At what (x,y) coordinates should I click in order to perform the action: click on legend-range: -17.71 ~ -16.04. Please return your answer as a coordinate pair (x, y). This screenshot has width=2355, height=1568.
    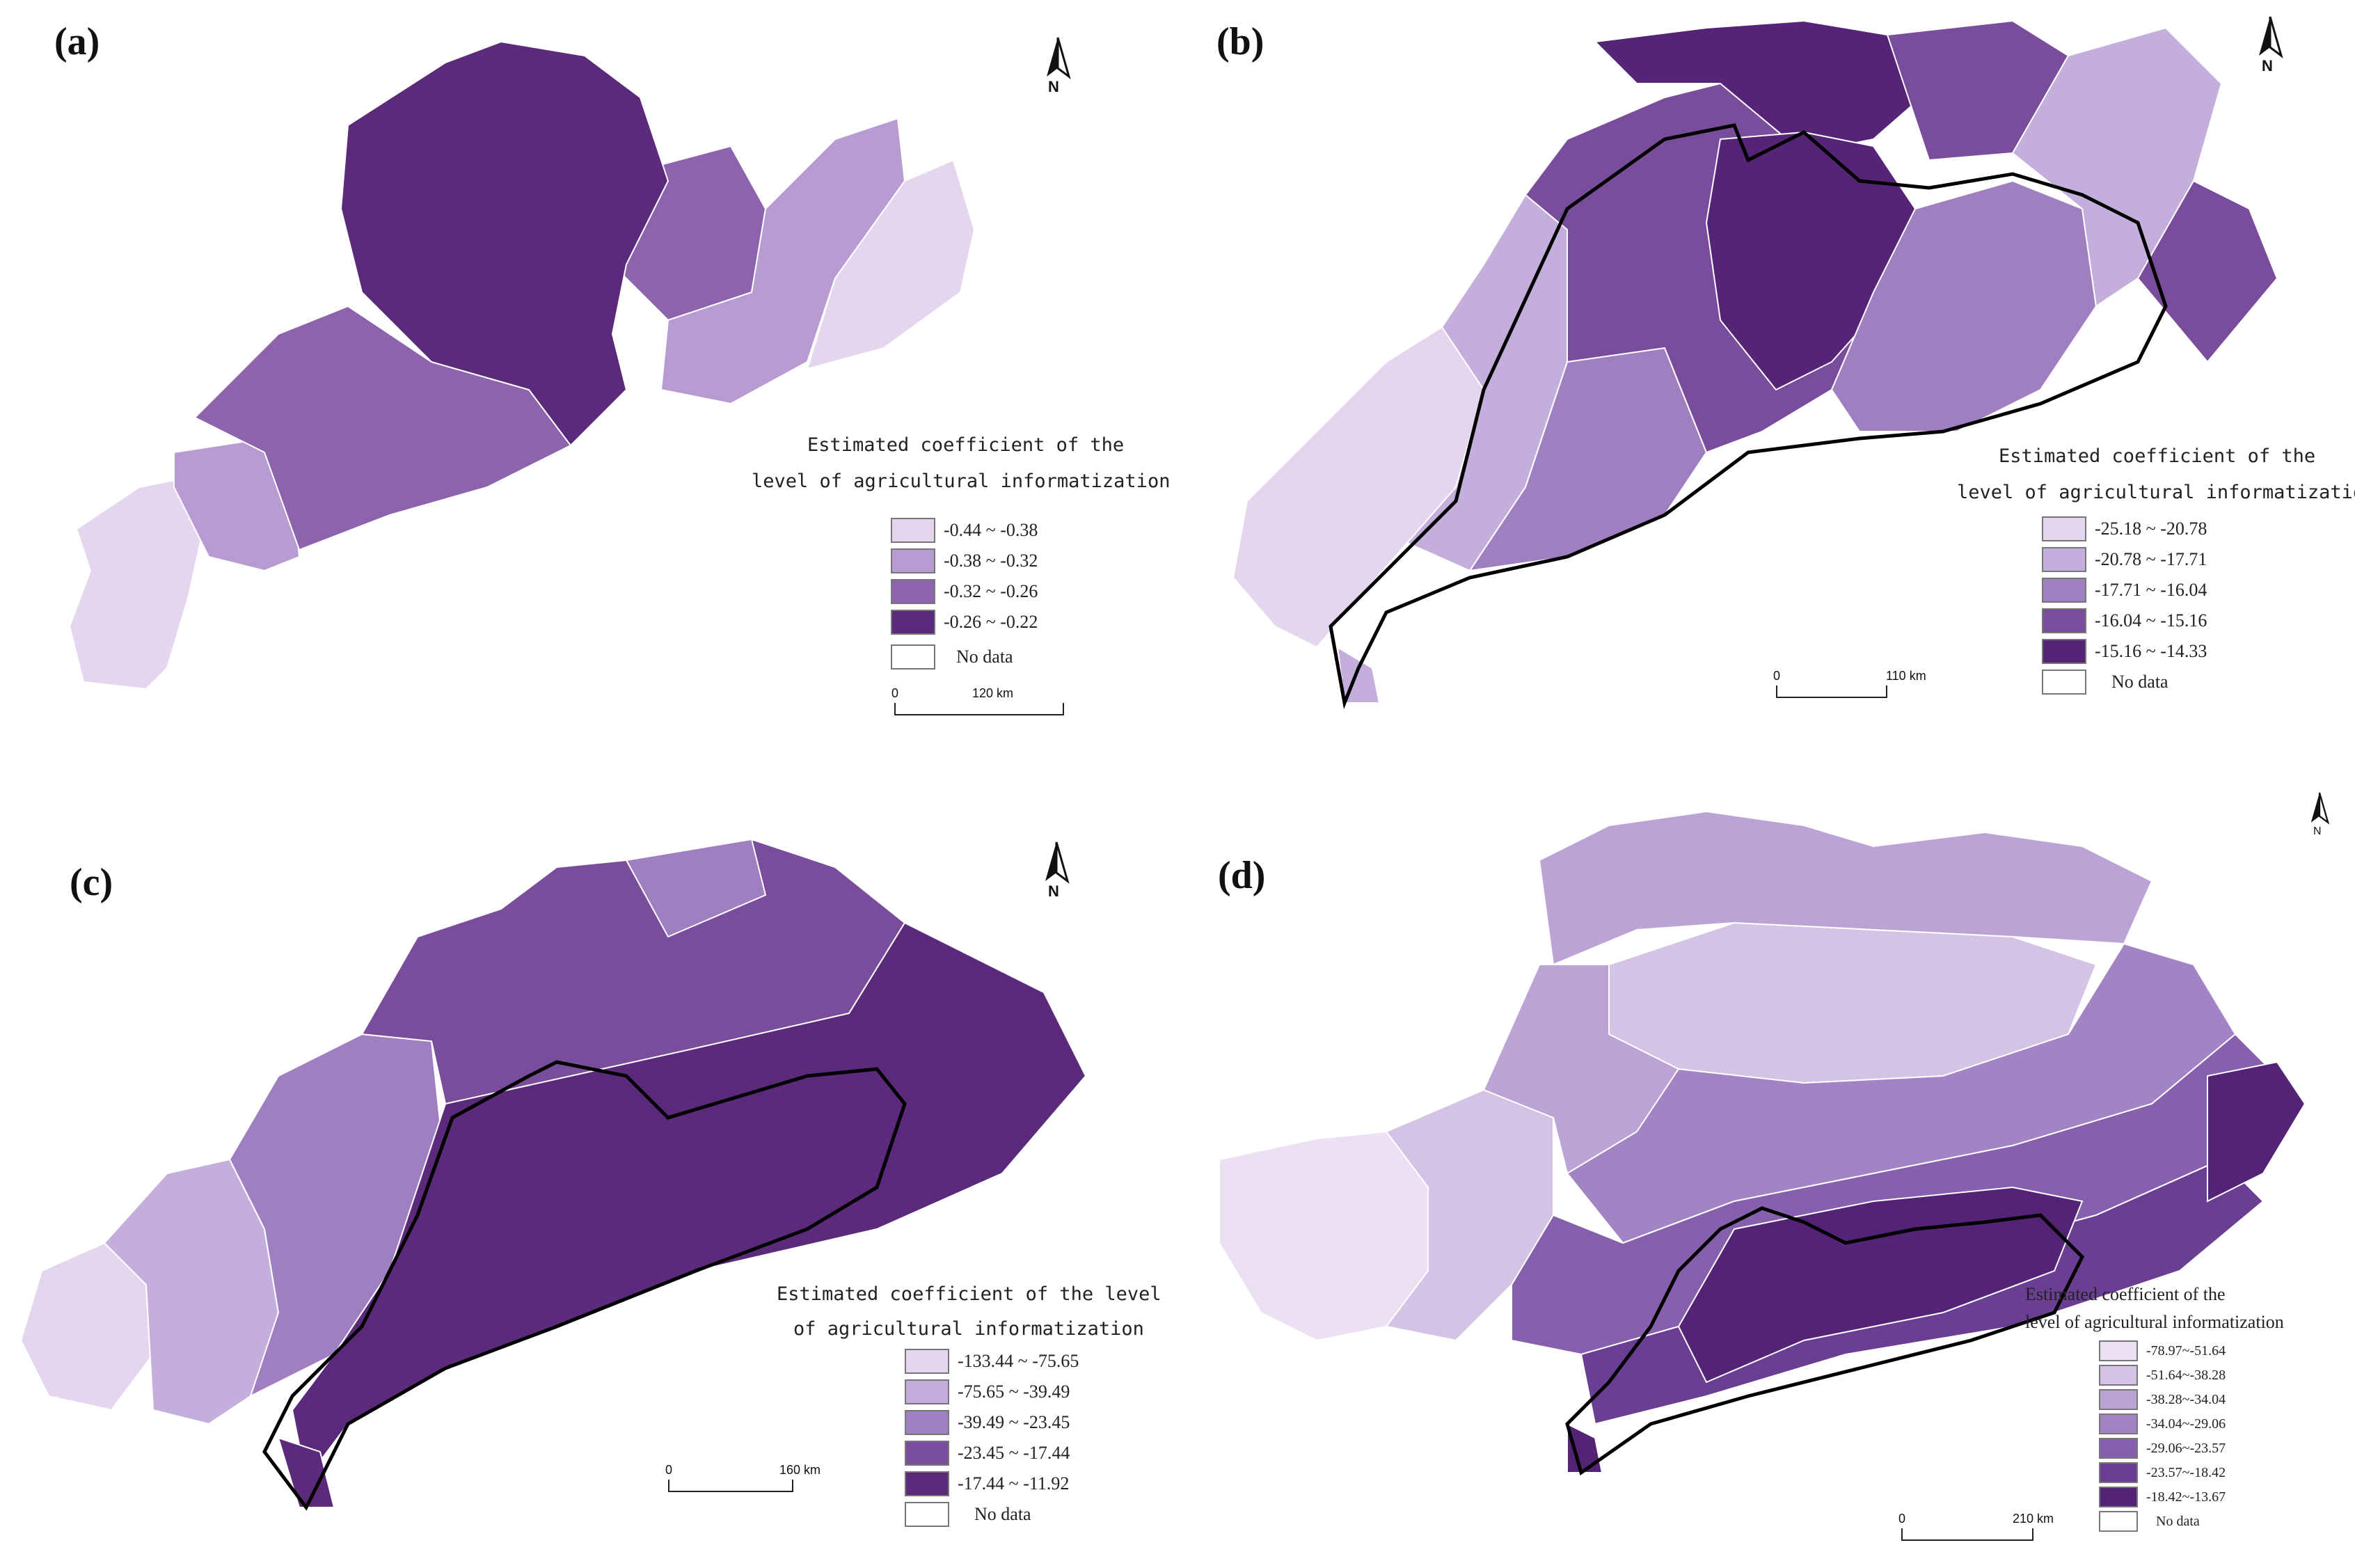
    Looking at the image, I should click on (2151, 590).